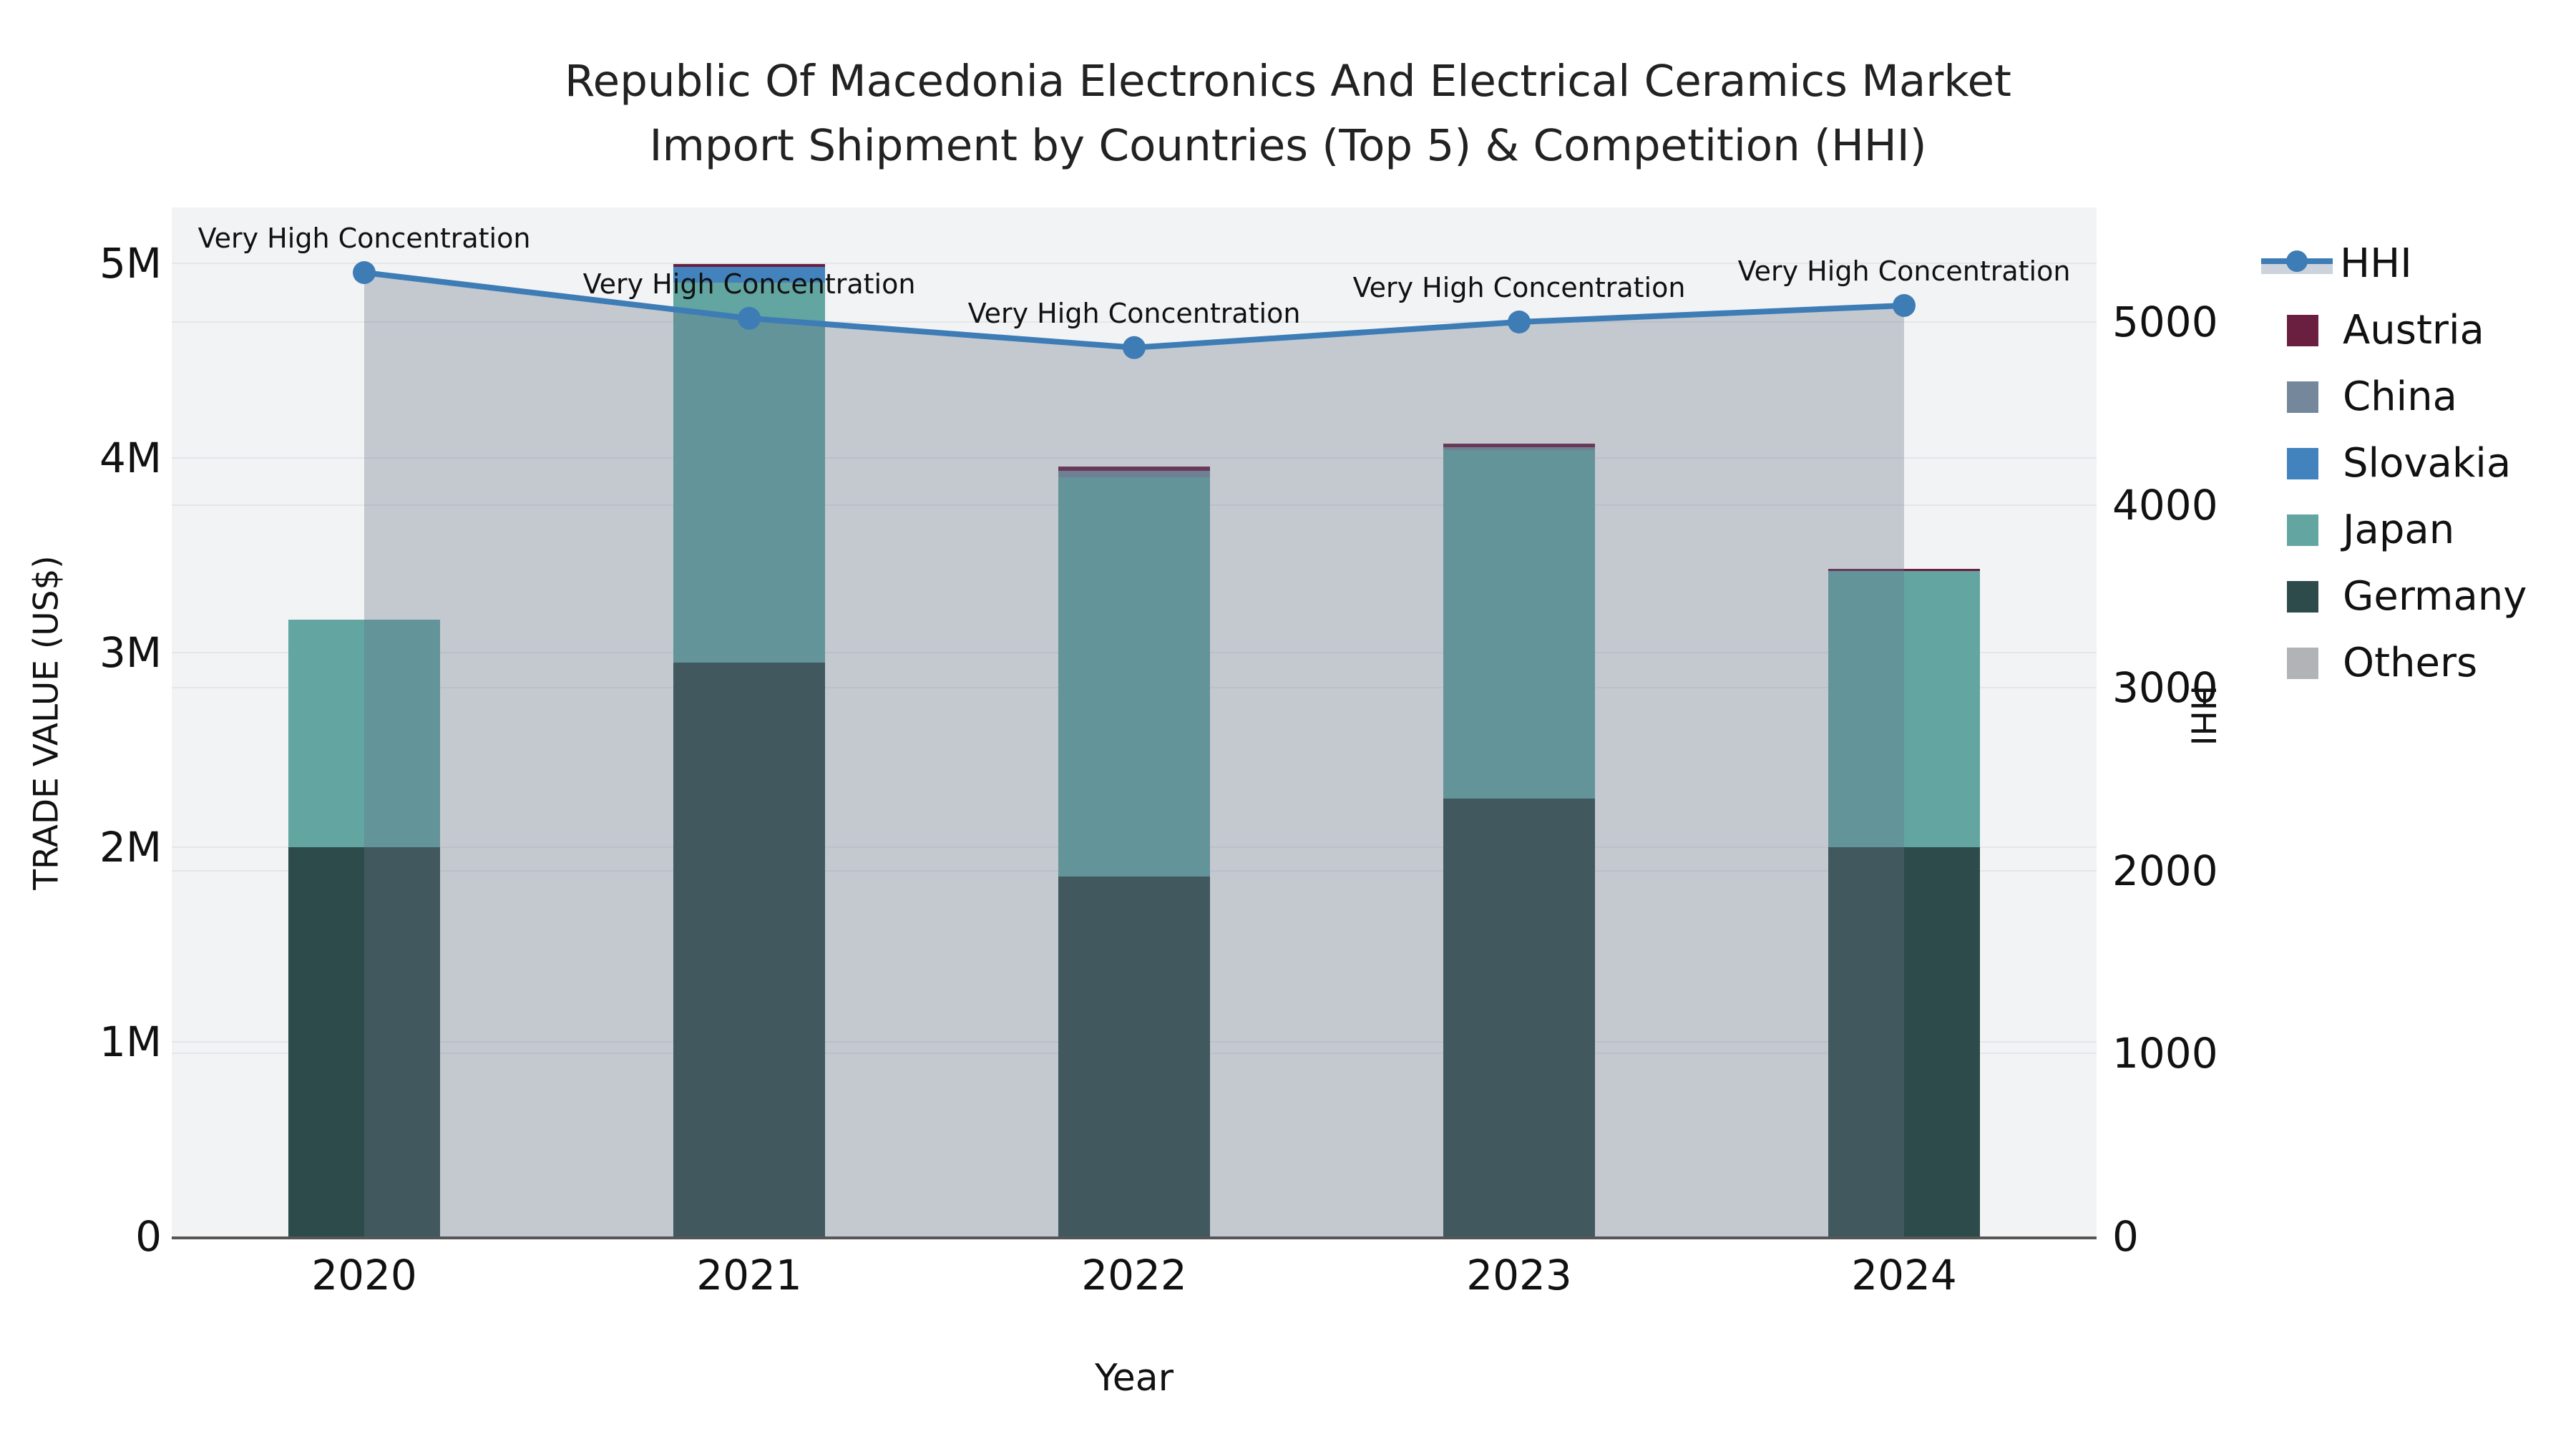  I want to click on bar-segment-japan-2020, so click(364, 733).